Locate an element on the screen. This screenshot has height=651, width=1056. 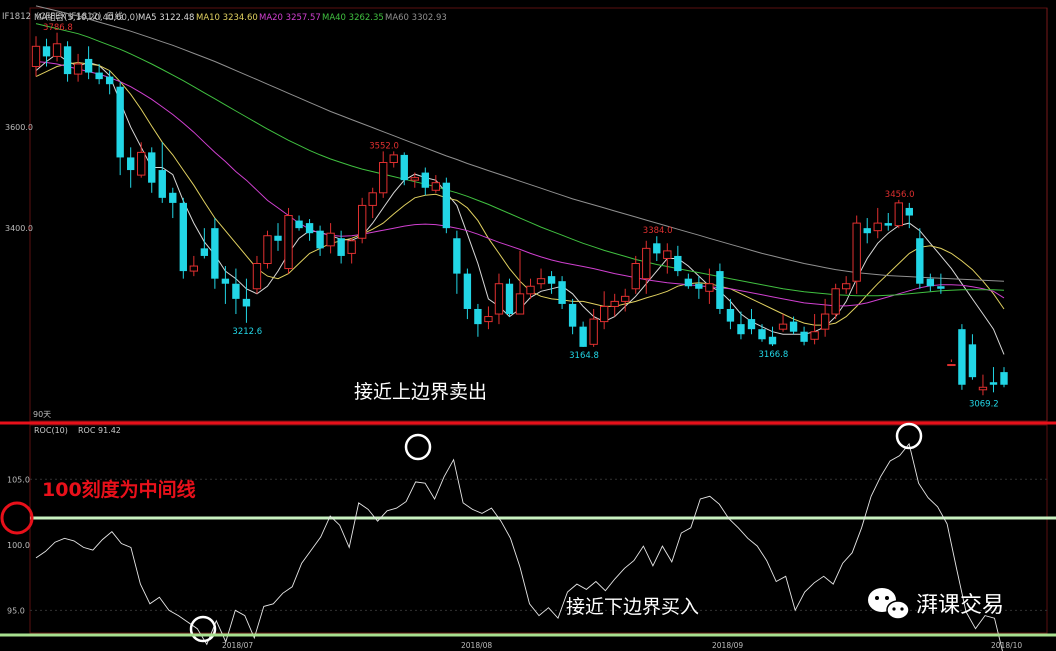
midline-marker-circle is located at coordinates (17, 518).